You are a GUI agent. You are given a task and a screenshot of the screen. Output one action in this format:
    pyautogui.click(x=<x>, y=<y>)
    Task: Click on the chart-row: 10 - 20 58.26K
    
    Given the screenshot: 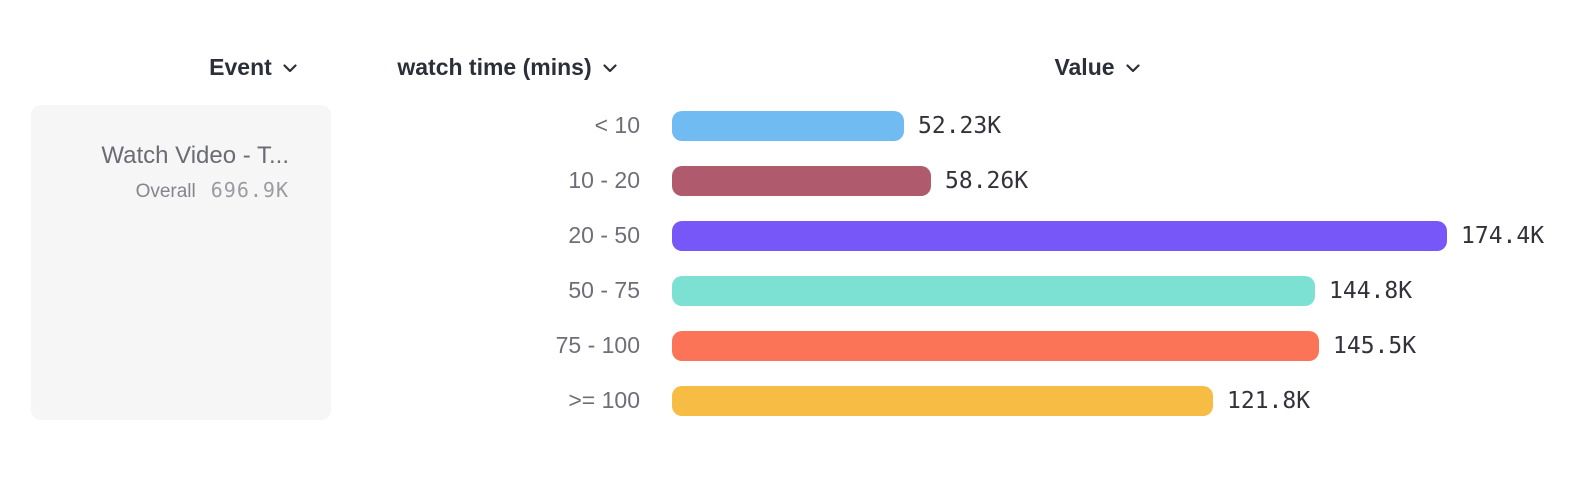 What is the action you would take?
    pyautogui.click(x=792, y=180)
    